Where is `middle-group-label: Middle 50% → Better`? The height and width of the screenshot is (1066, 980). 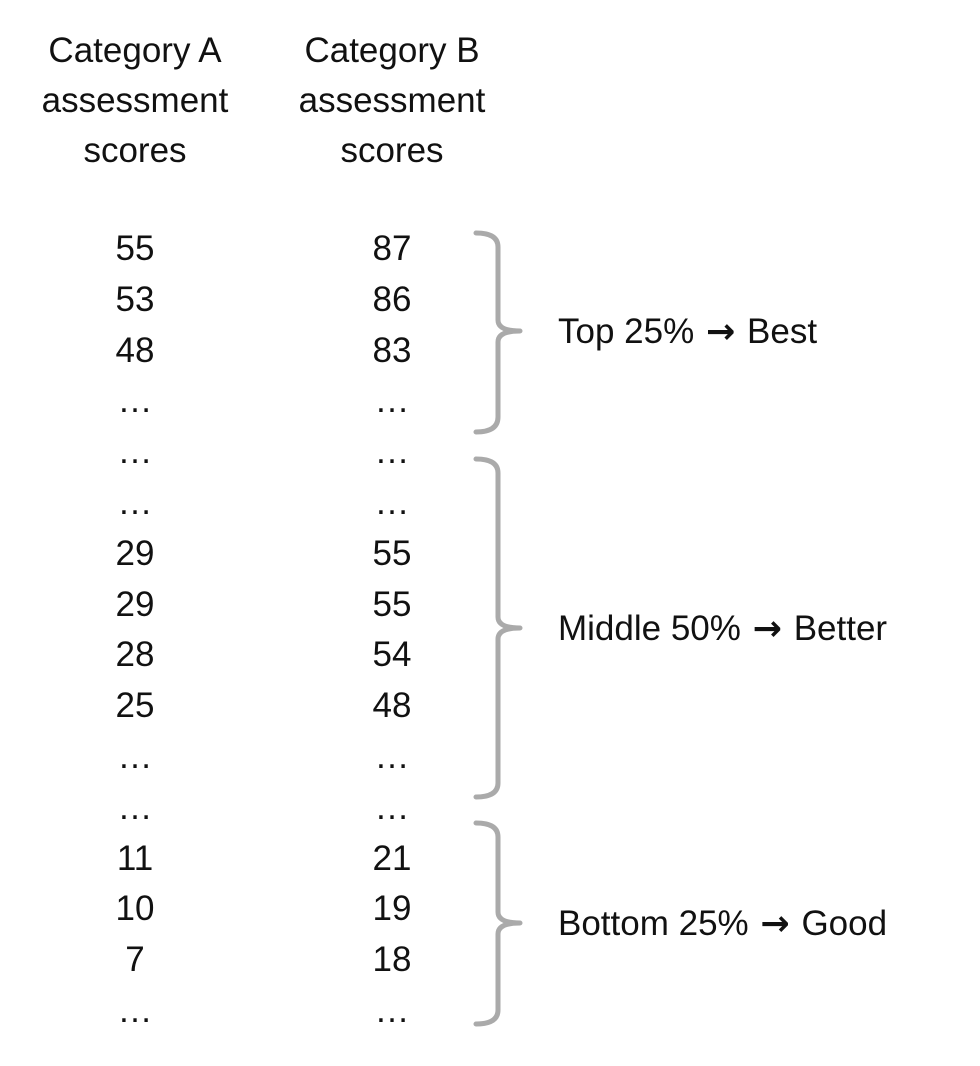
middle-group-label: Middle 50% → Better is located at coordinates (722, 629).